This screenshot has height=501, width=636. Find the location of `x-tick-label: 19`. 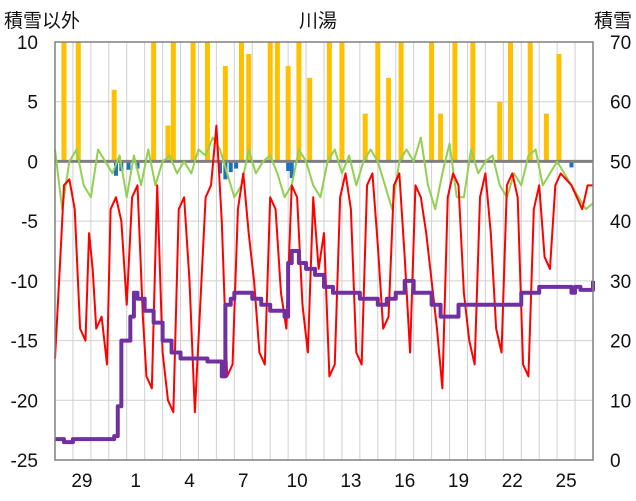

x-tick-label: 19 is located at coordinates (458, 481).